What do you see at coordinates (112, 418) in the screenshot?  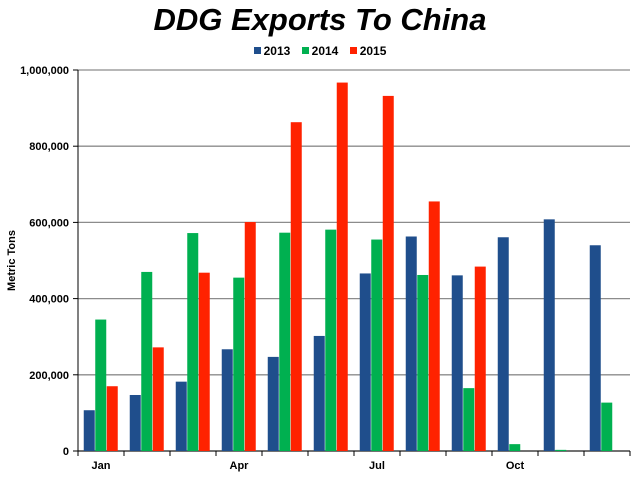 I see `bar-2015-jan` at bounding box center [112, 418].